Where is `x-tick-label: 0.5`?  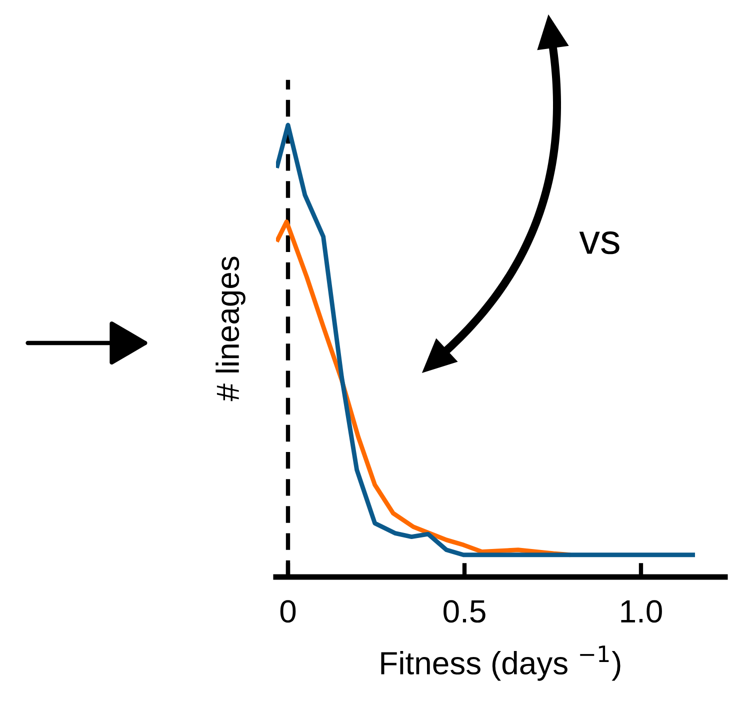
x-tick-label: 0.5 is located at coordinates (465, 611).